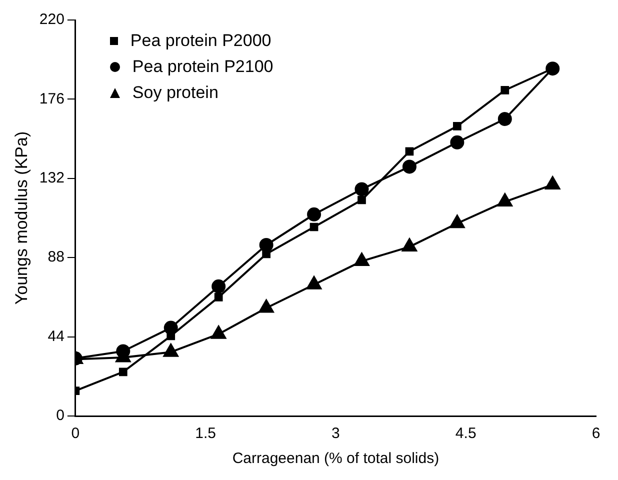 This screenshot has width=618, height=480. I want to click on x-tick-label: 4.5, so click(465, 433).